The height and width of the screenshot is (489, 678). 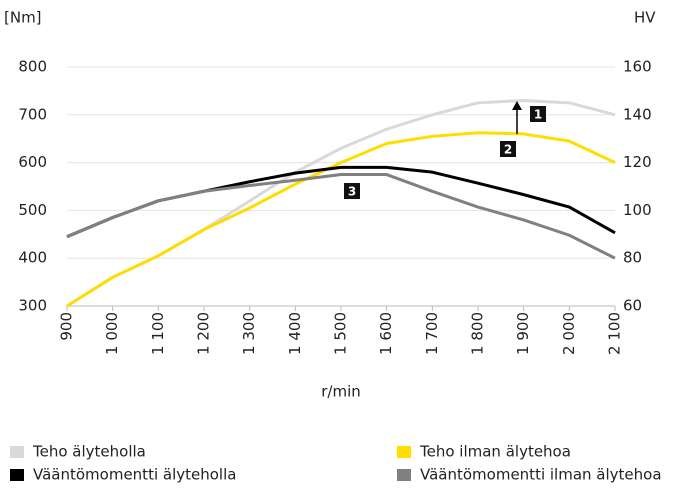 I want to click on y-tick-label: 700, so click(x=32, y=114).